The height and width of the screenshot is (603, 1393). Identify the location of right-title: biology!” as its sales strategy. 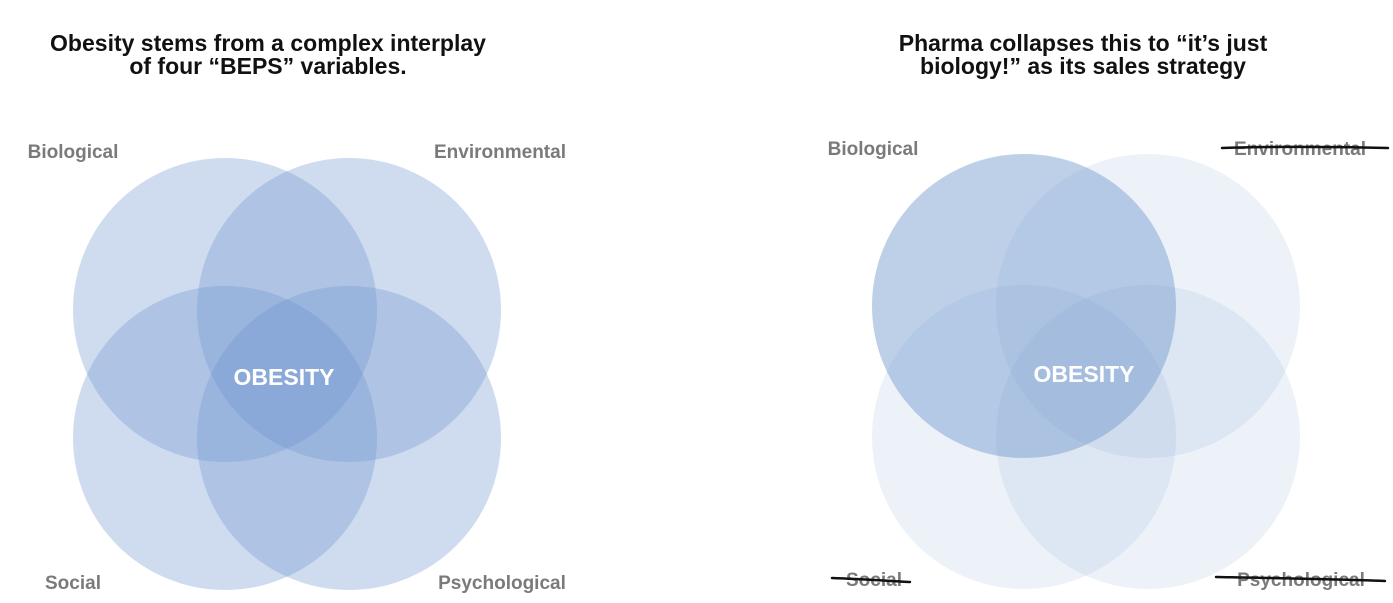
(1083, 66).